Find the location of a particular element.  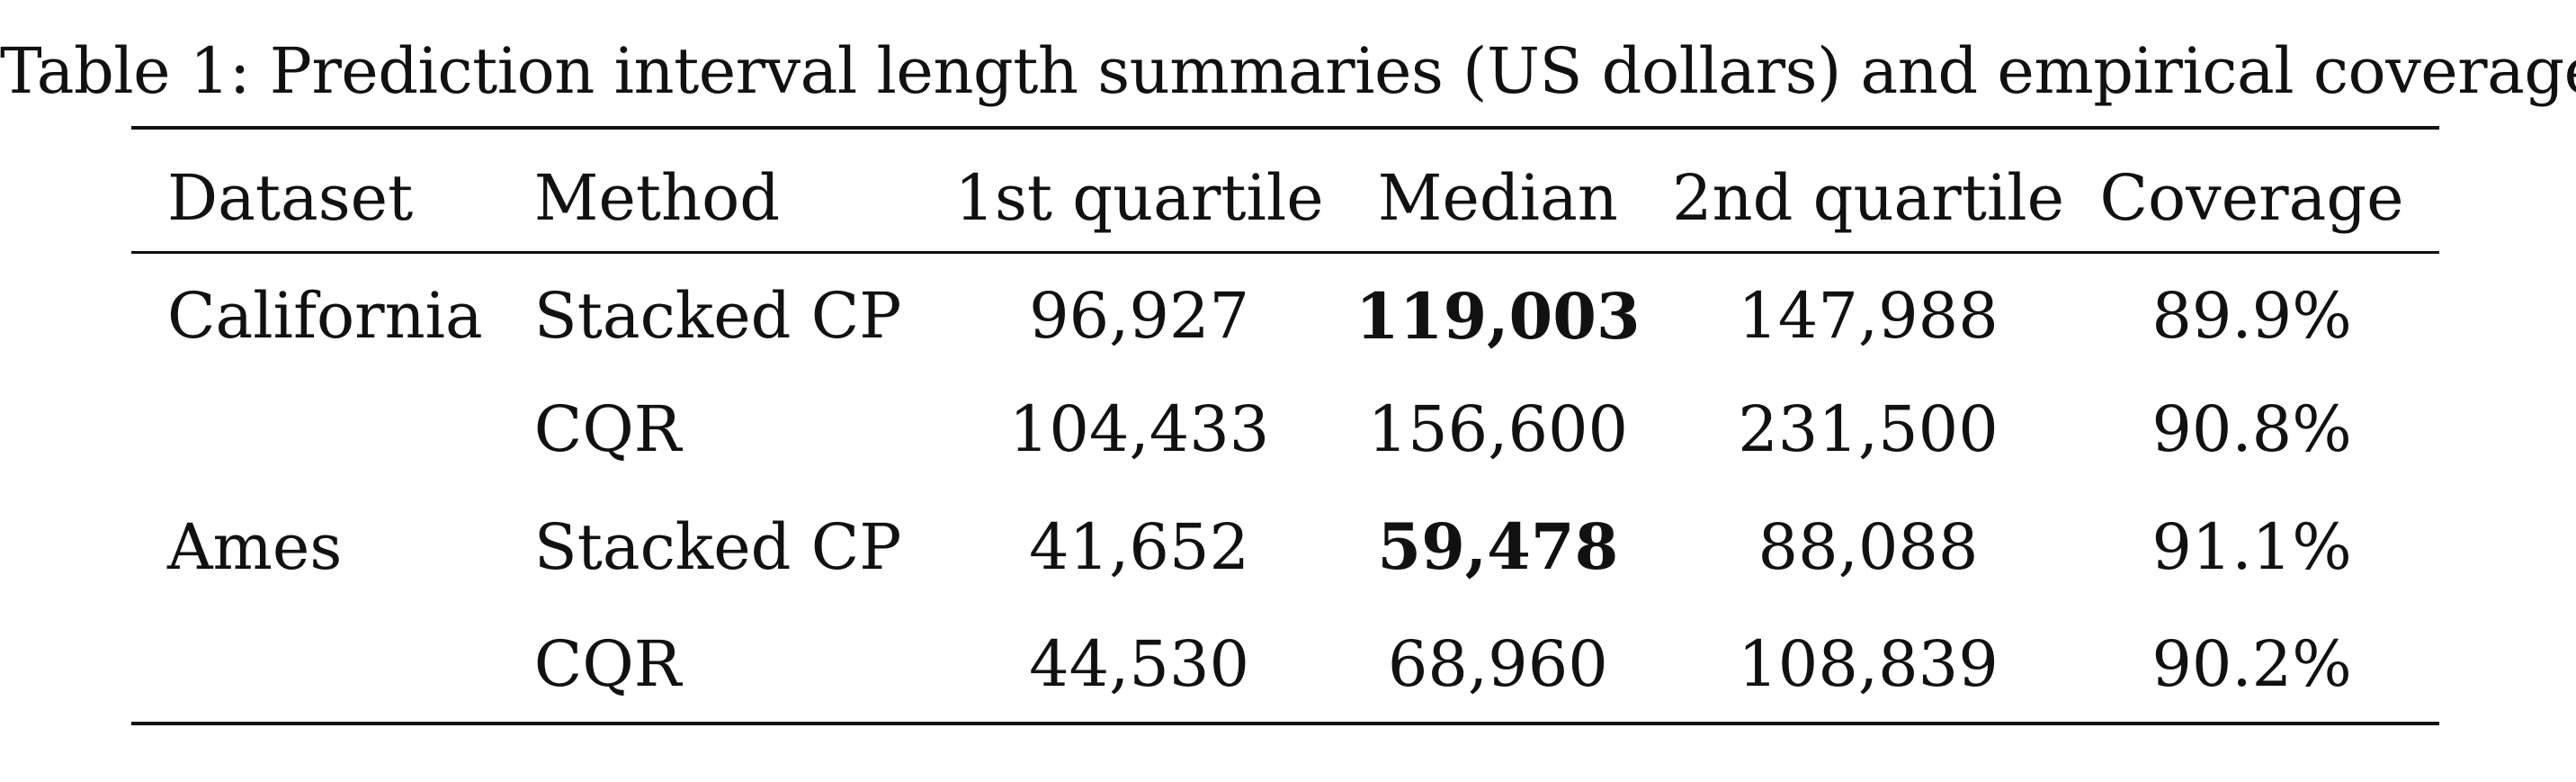

cell-coverage: 91.1% is located at coordinates (2251, 546).